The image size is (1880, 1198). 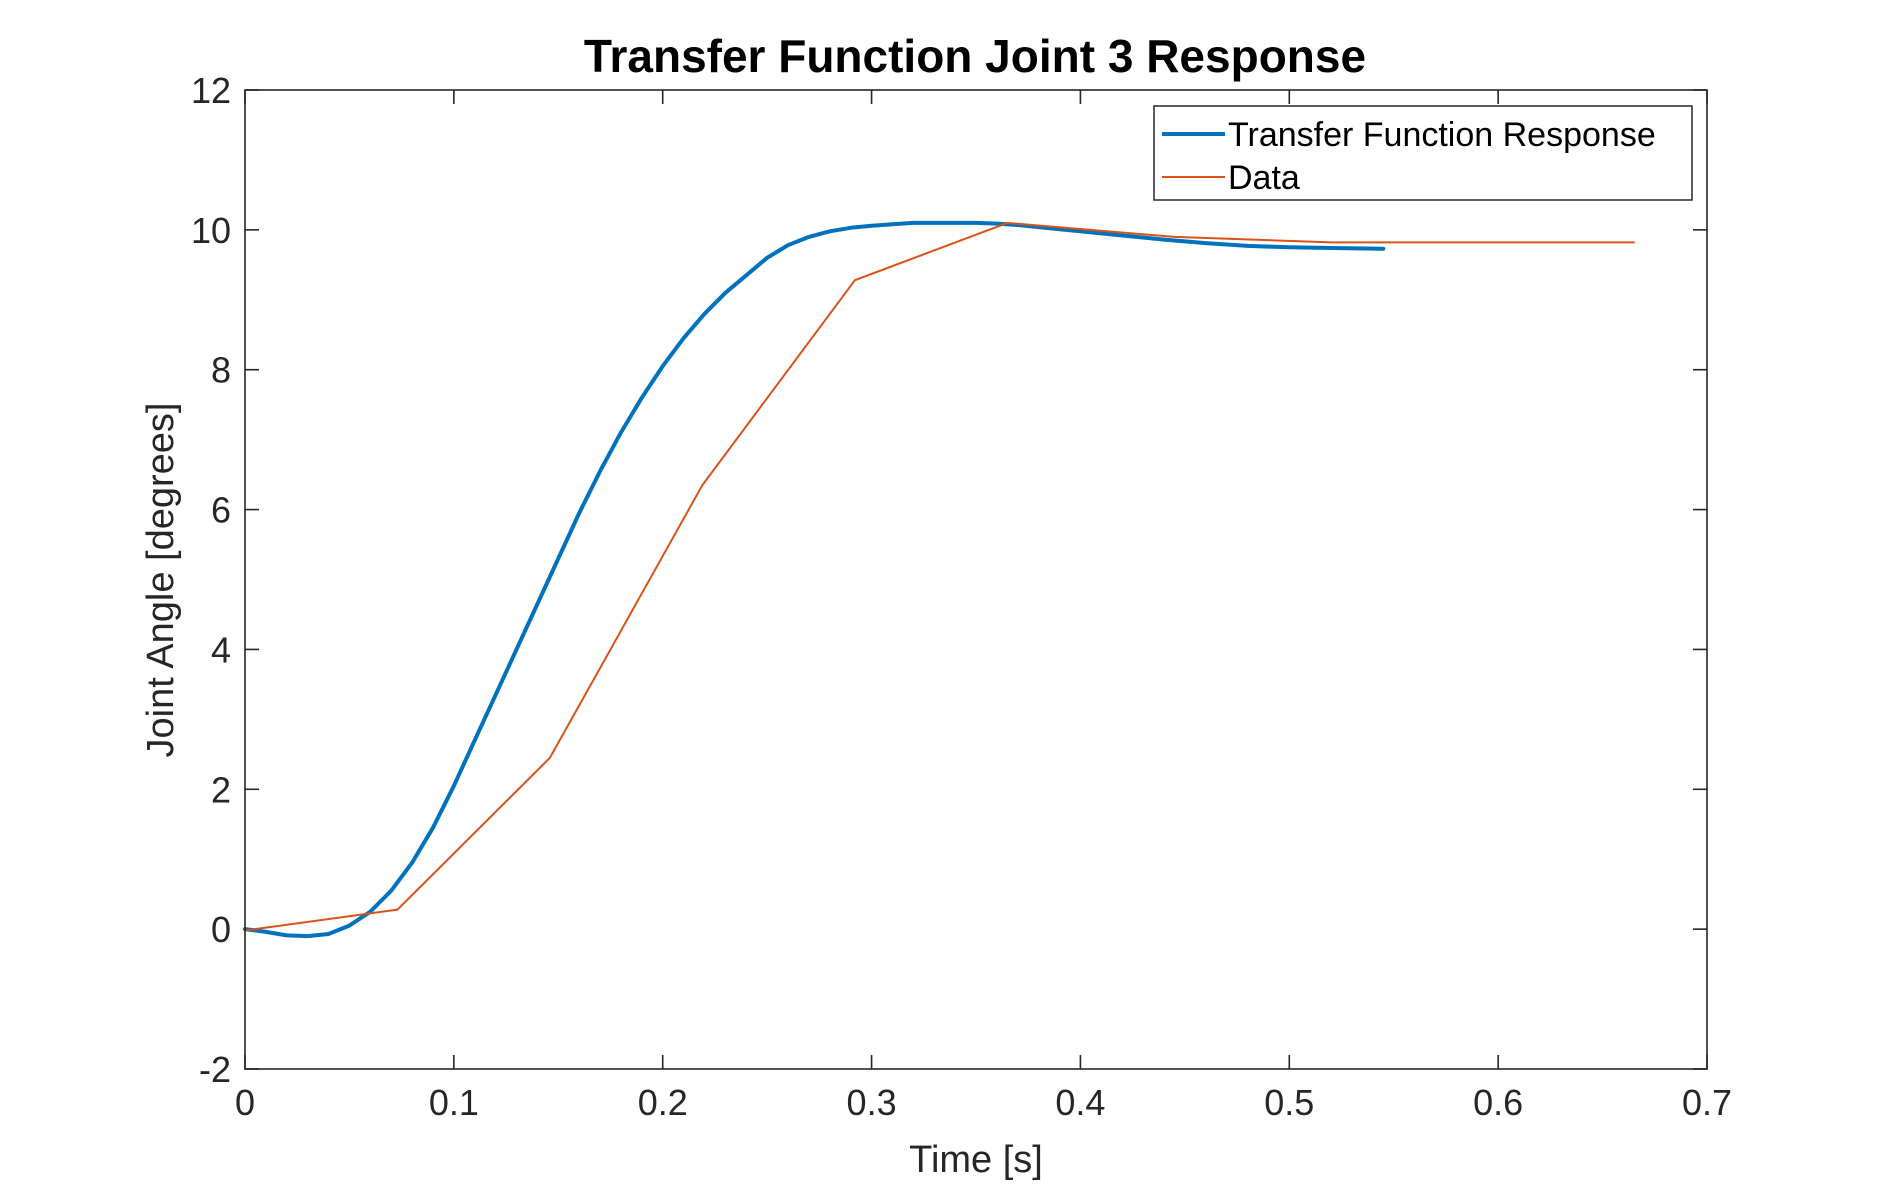 What do you see at coordinates (1264, 178) in the screenshot?
I see `legend-label-series-2: Data` at bounding box center [1264, 178].